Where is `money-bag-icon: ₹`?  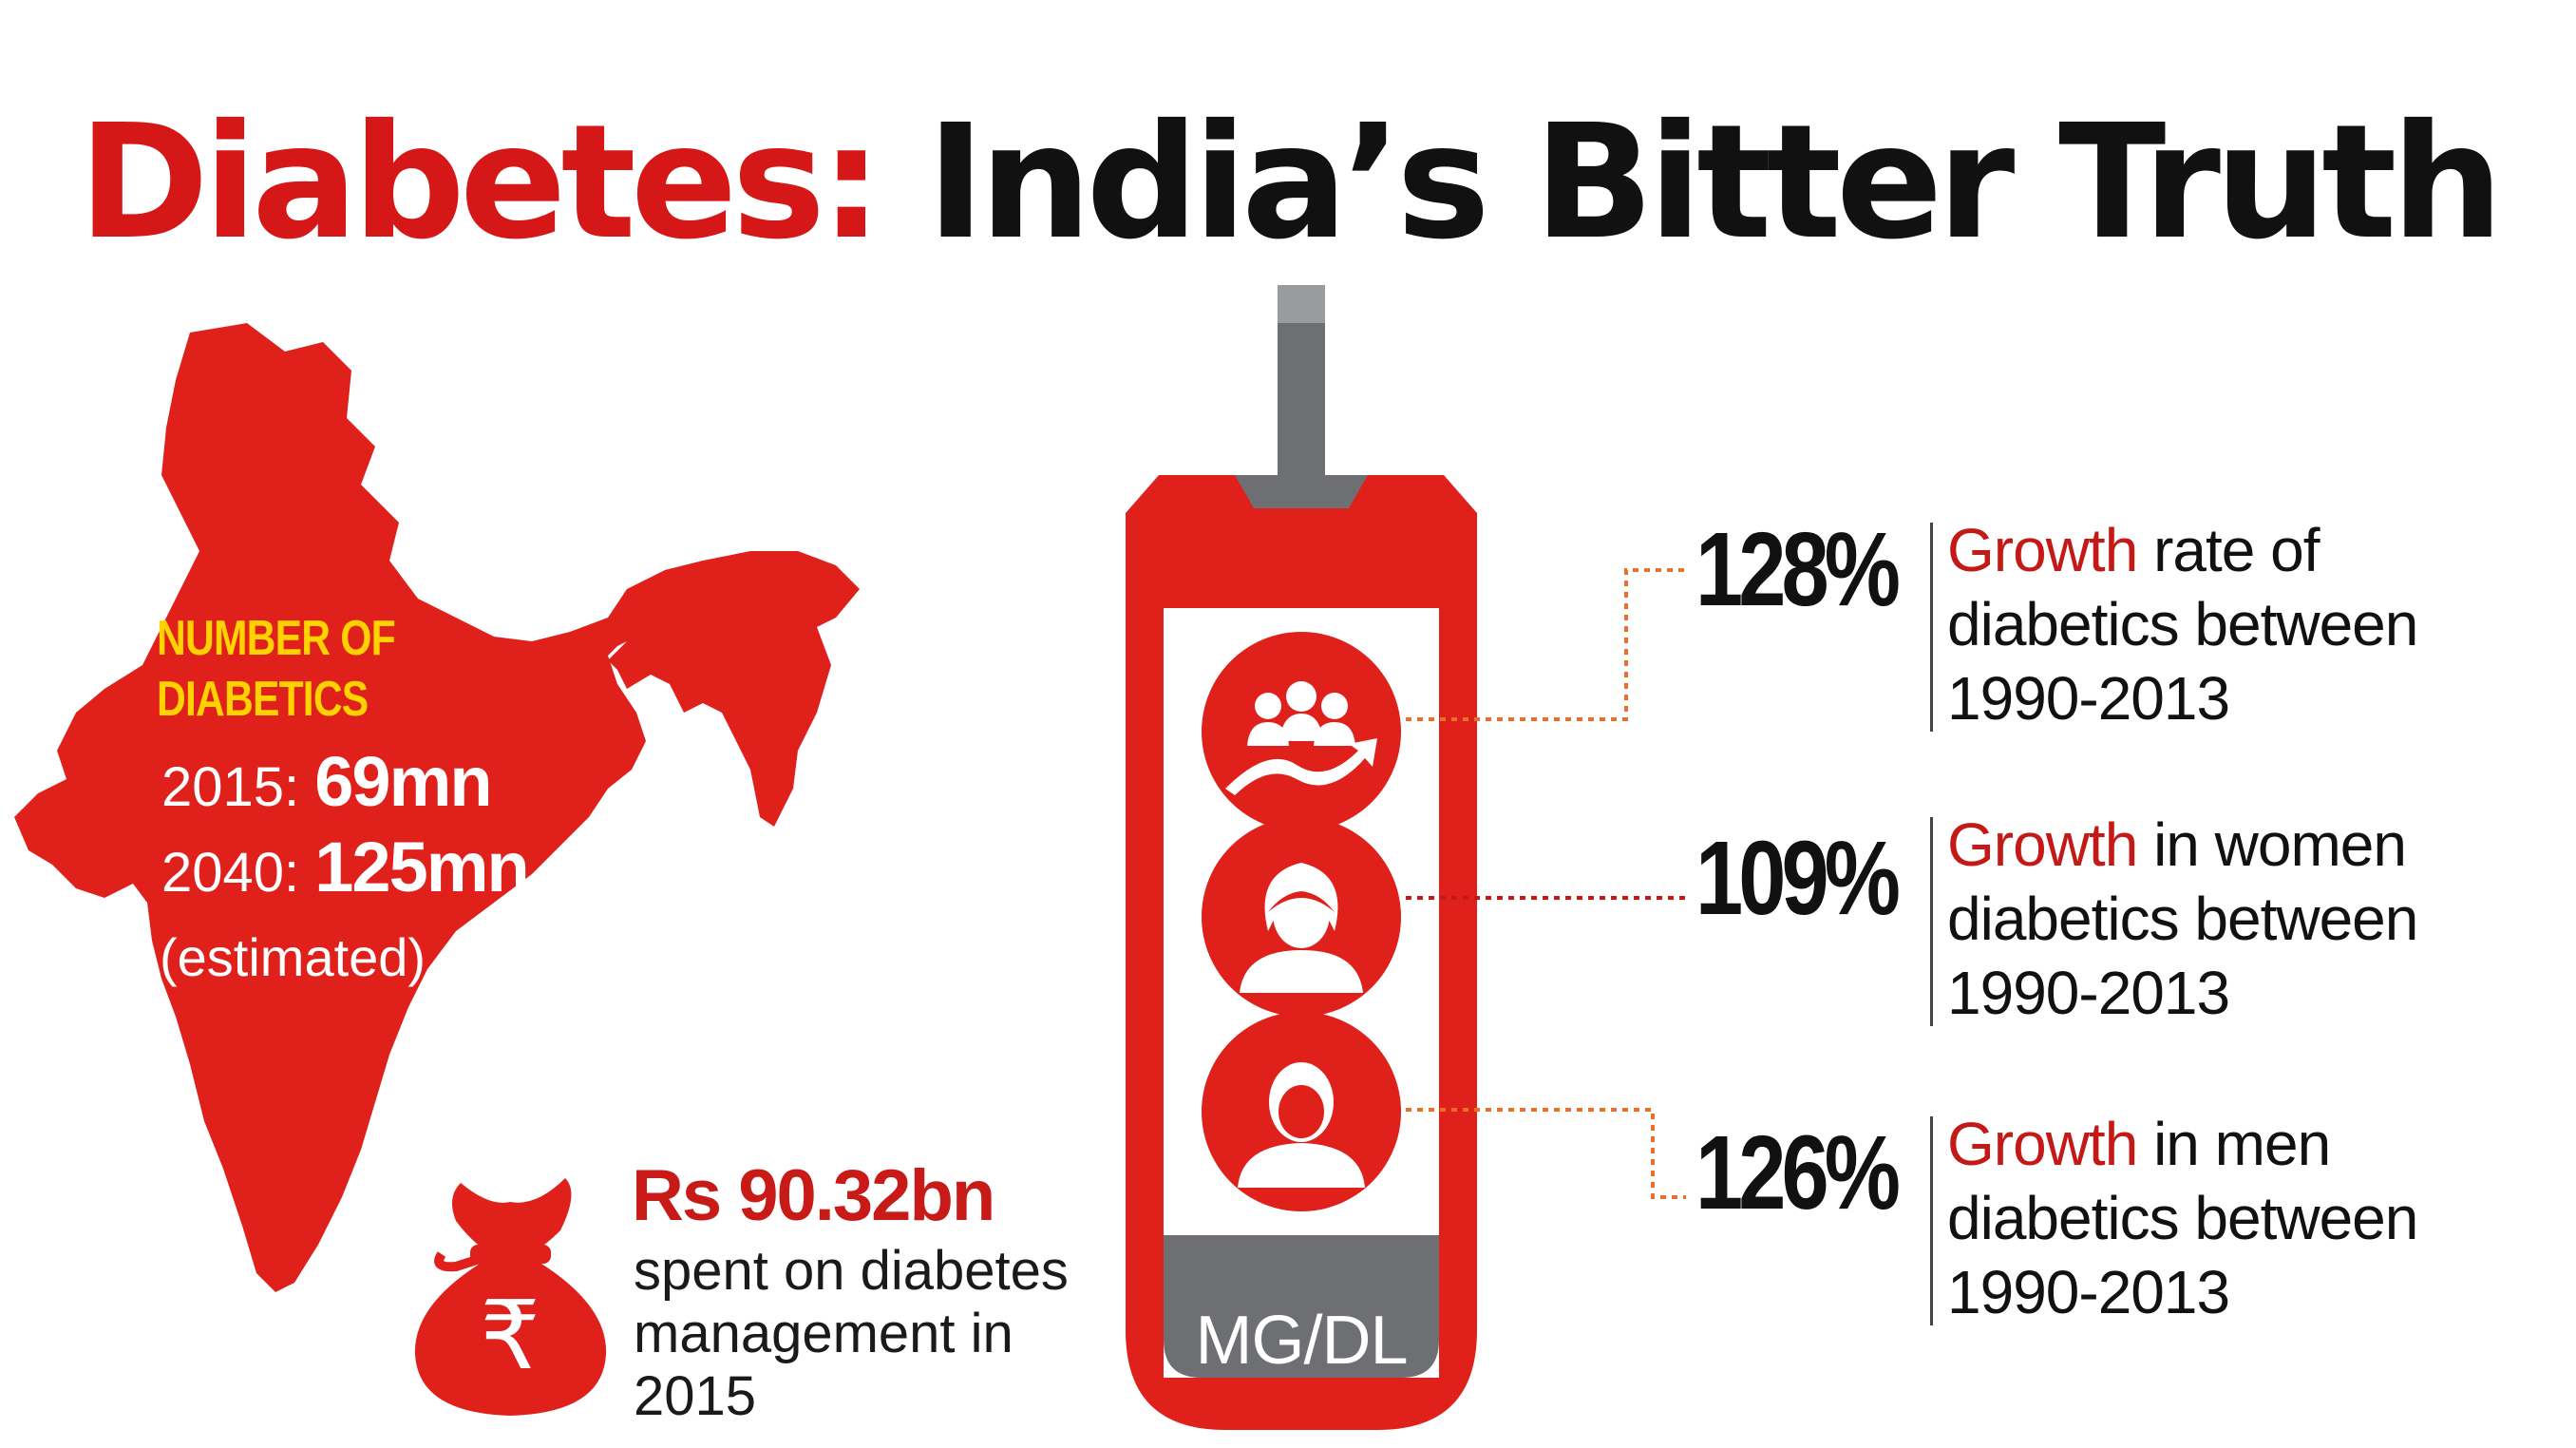 money-bag-icon: ₹ is located at coordinates (510, 1297).